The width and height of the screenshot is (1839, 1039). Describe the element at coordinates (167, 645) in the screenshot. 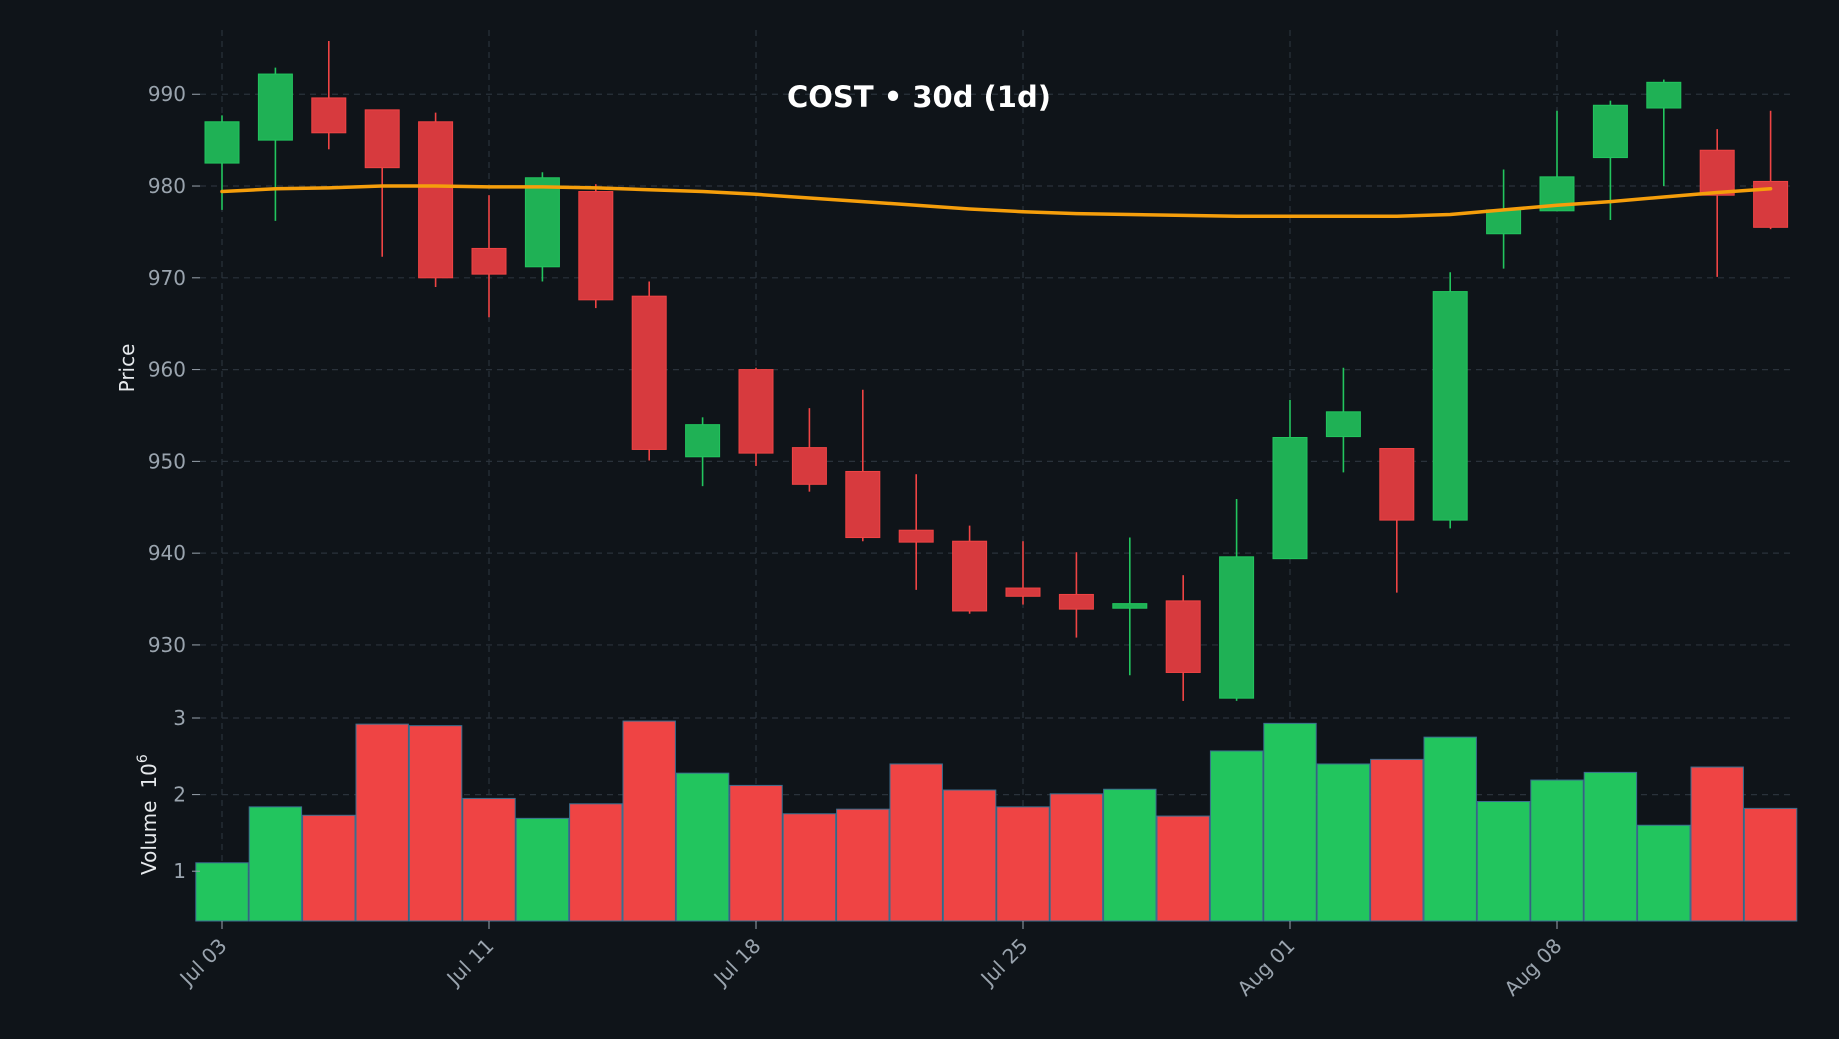

I see `price-tick-label: 930` at that location.